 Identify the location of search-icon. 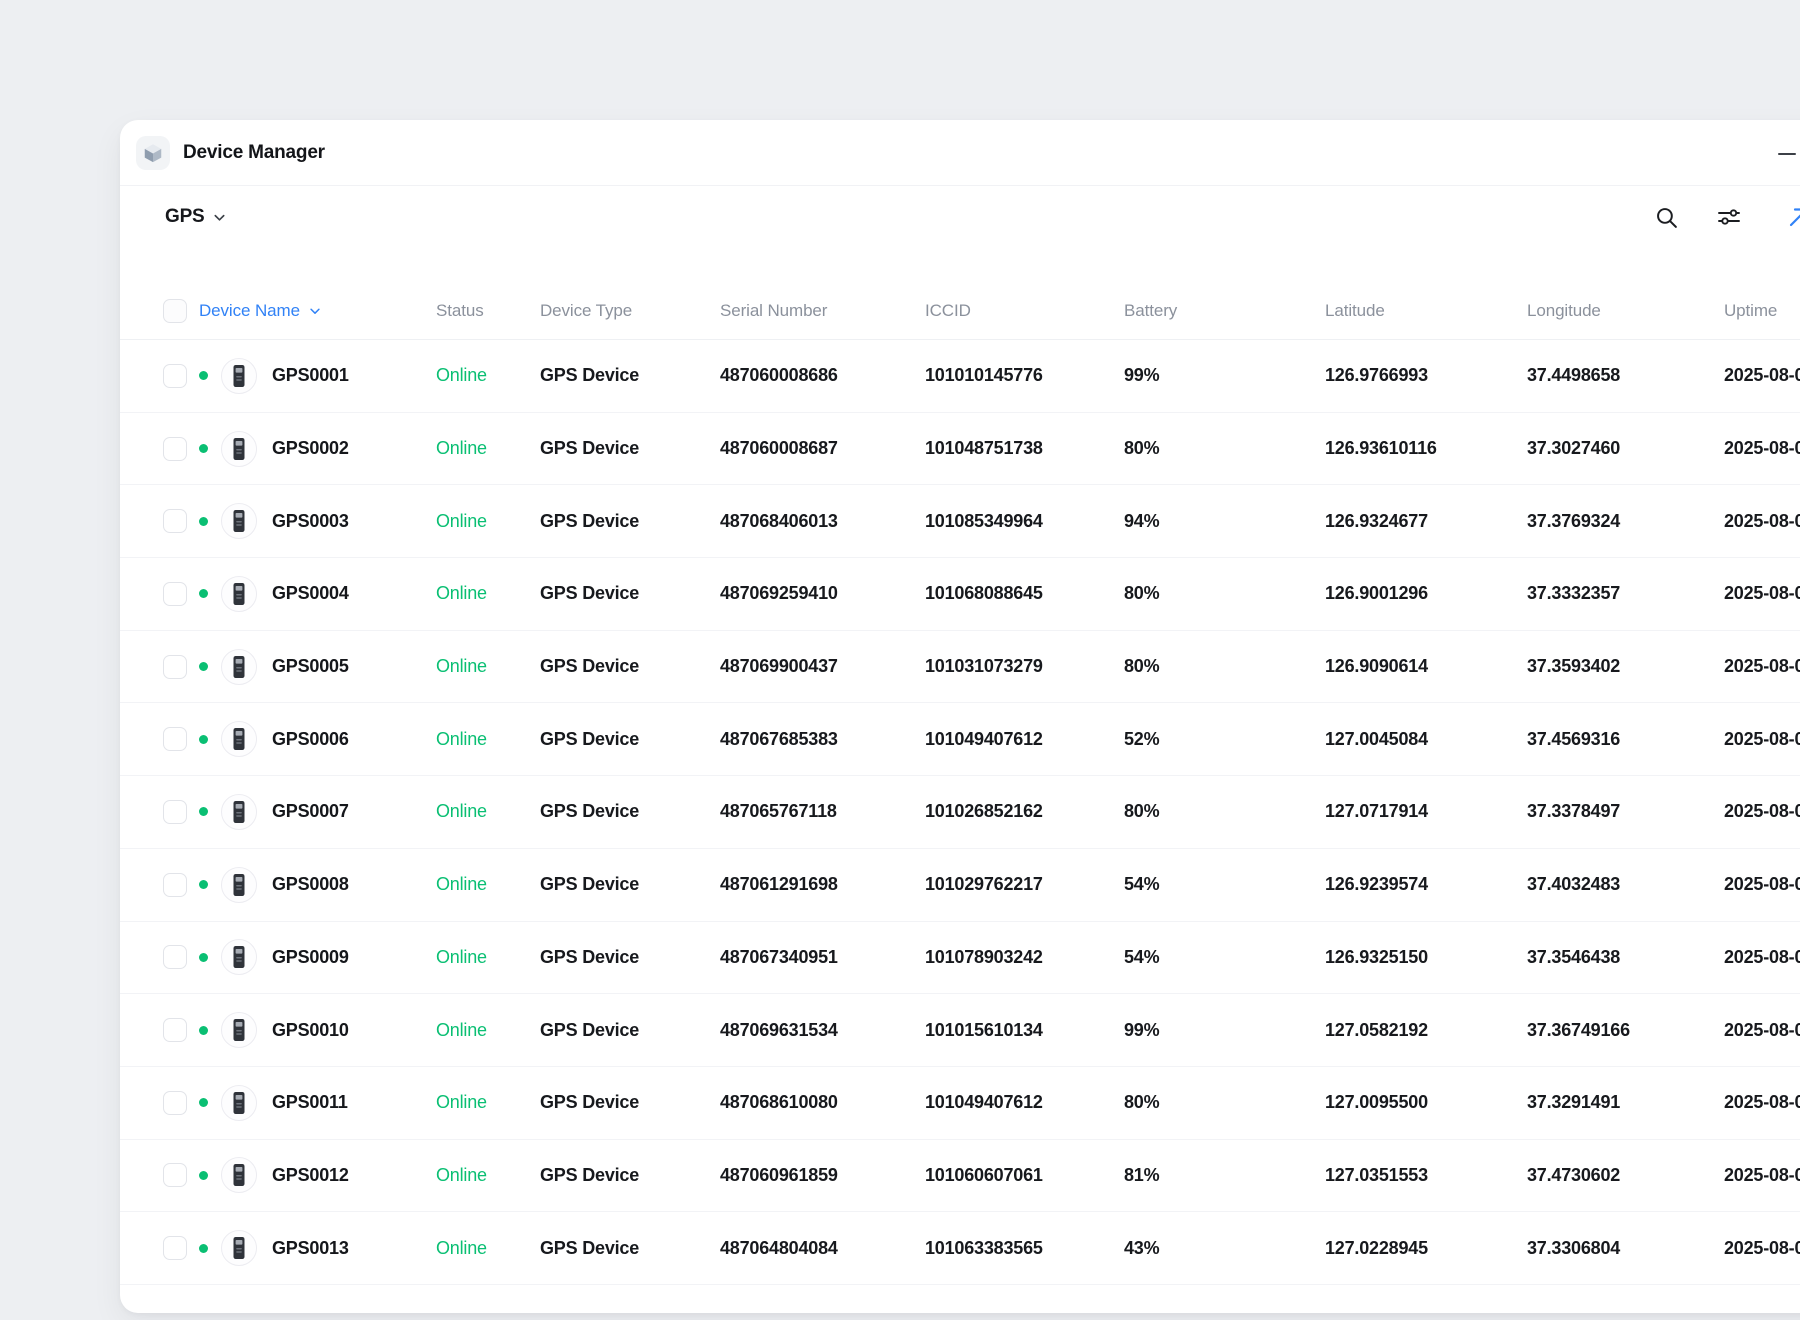
(1666, 217).